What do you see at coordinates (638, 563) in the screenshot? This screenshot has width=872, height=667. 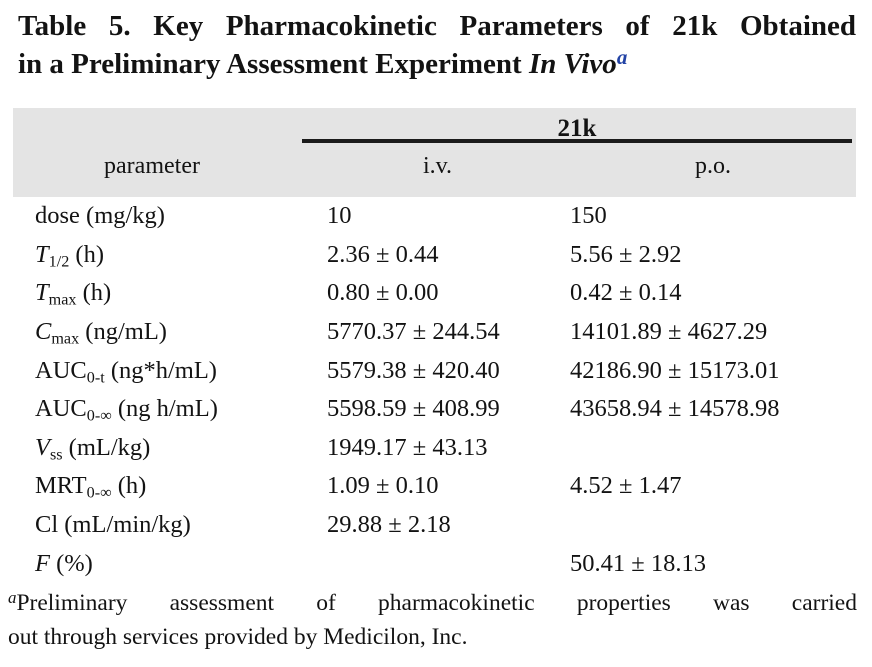 I see `po-value-cell: 50.41 ± 18.13` at bounding box center [638, 563].